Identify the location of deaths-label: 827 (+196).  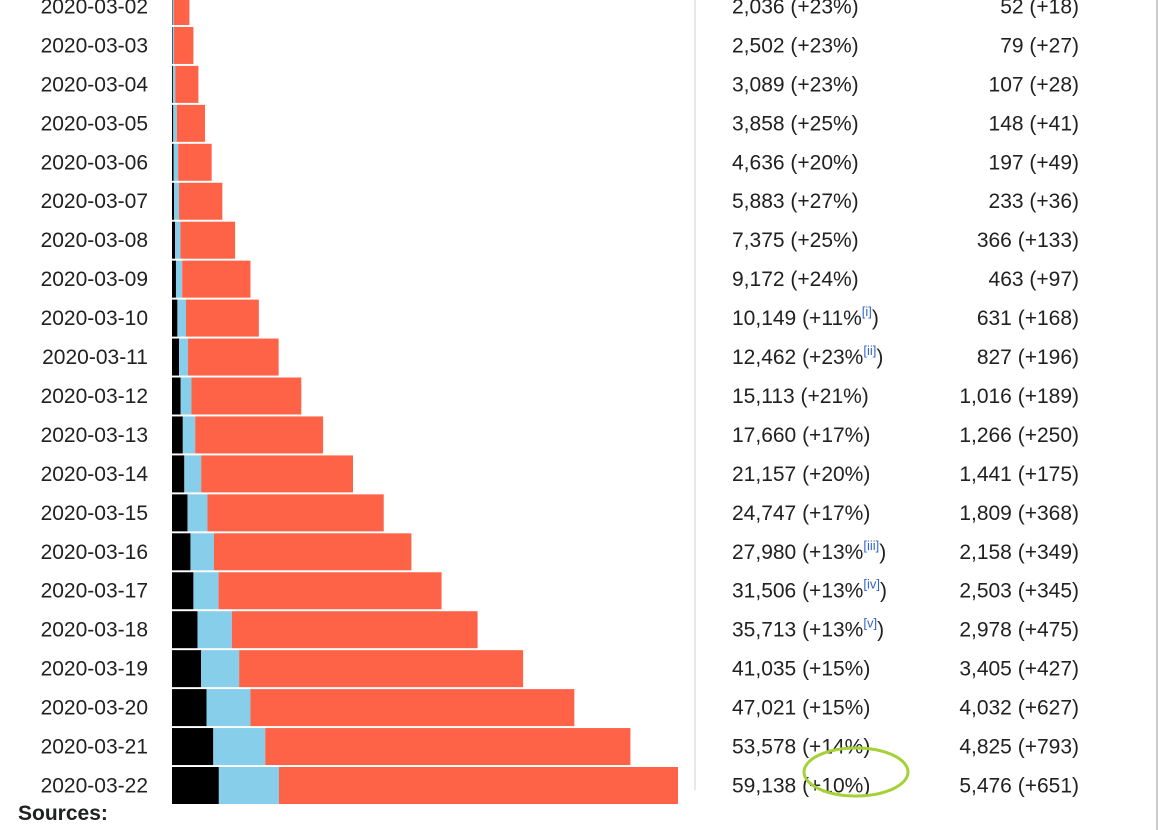
(1028, 357).